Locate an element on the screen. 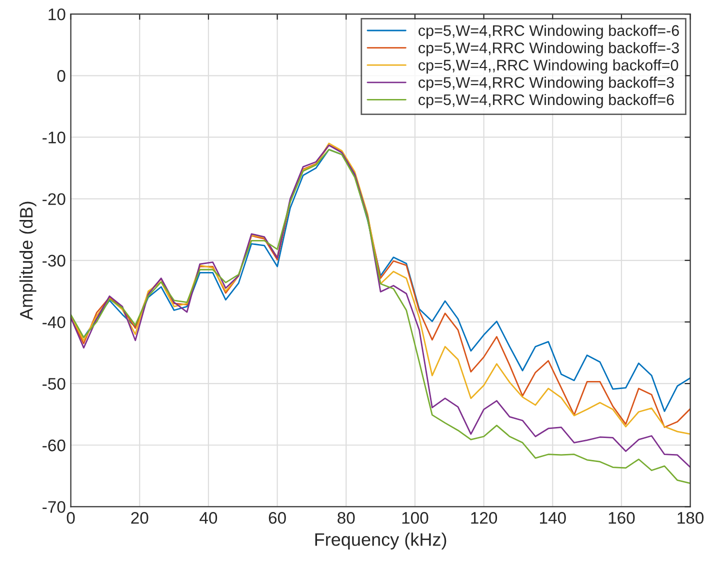 The image size is (708, 563). legend-label: cp=5,W=4,,RRC Windowing backoff=0 is located at coordinates (548, 66).